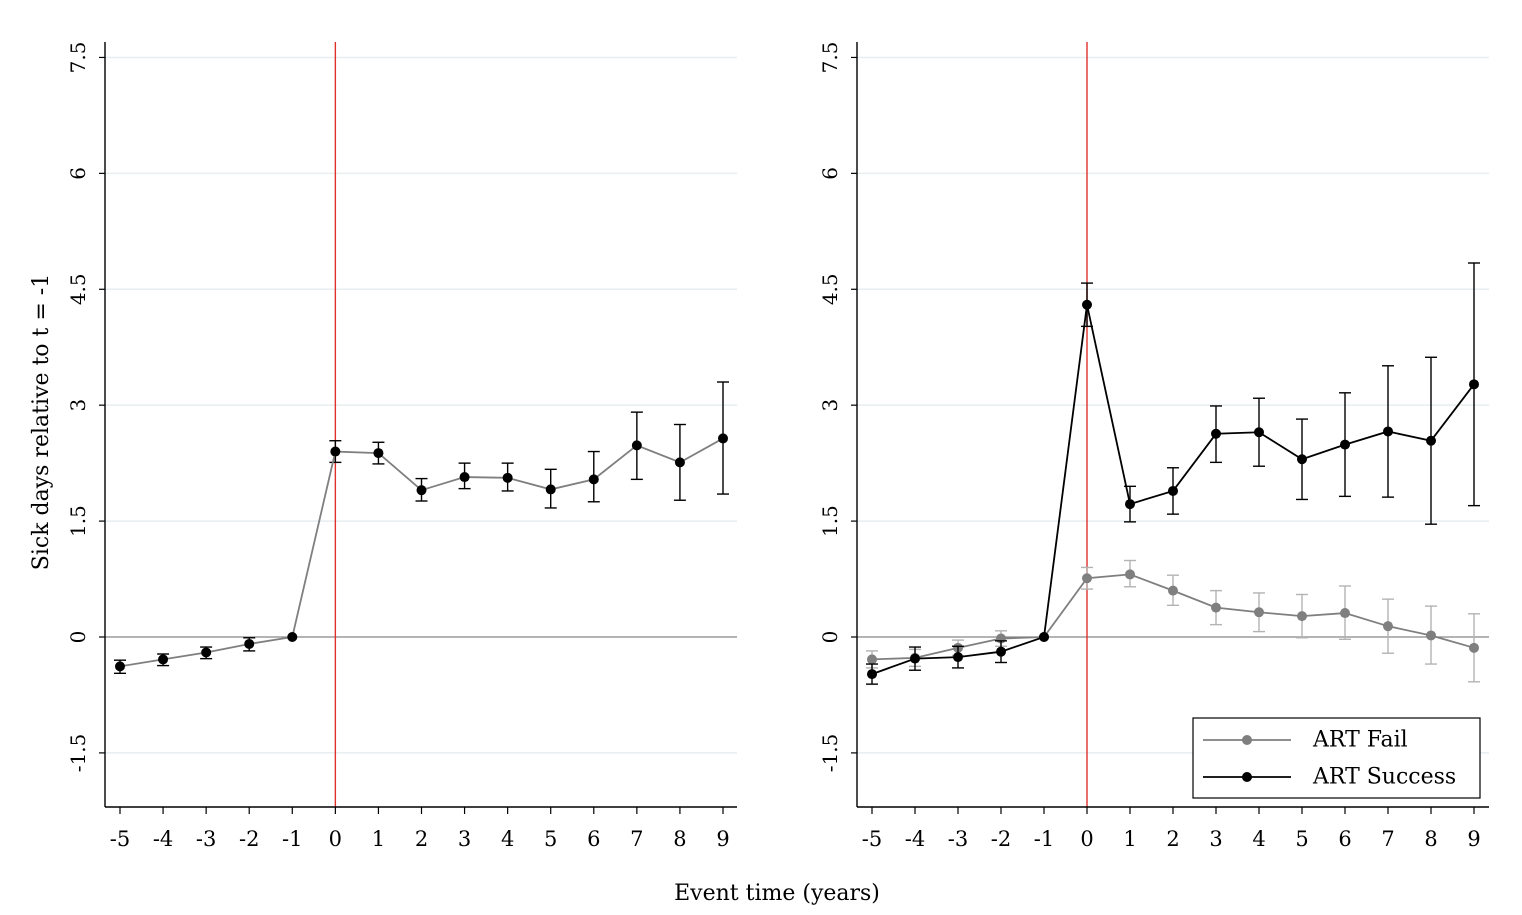 Image resolution: width=1522 pixels, height=915 pixels. What do you see at coordinates (1173, 621) in the screenshot?
I see `series-art-fail` at bounding box center [1173, 621].